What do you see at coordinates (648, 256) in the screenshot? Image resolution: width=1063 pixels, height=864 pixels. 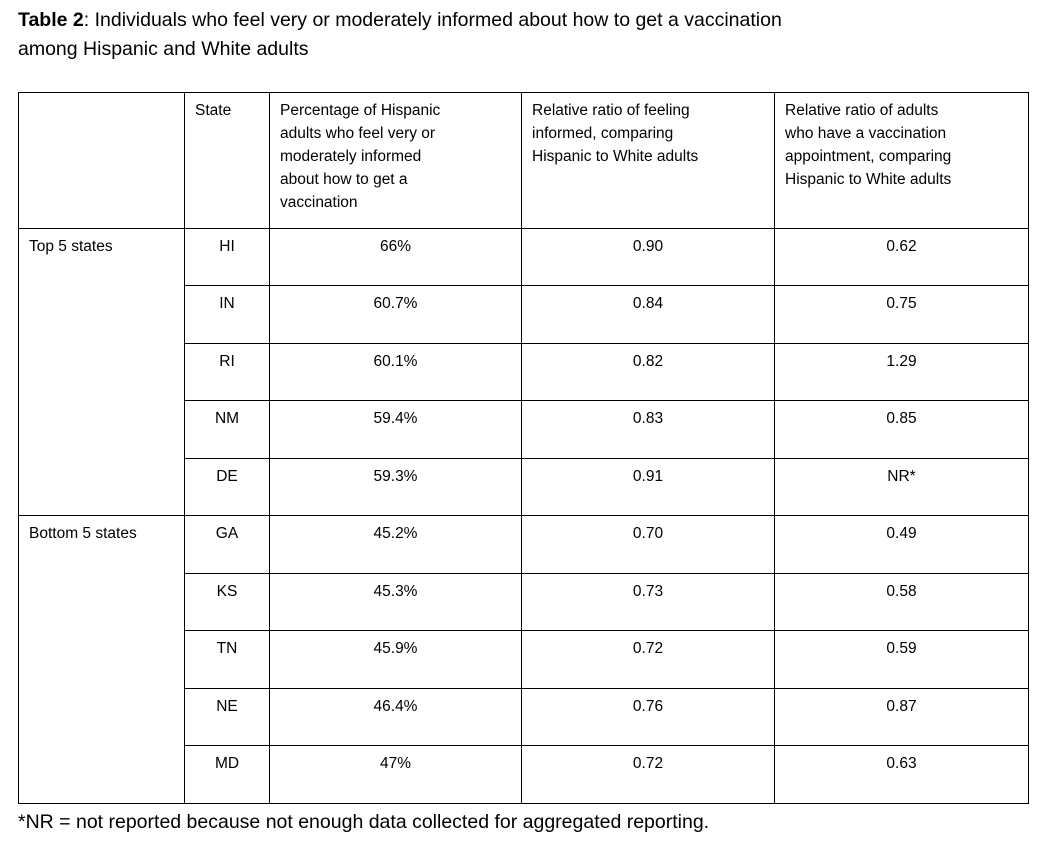 I see `ratio-informed-cell: 0.90` at bounding box center [648, 256].